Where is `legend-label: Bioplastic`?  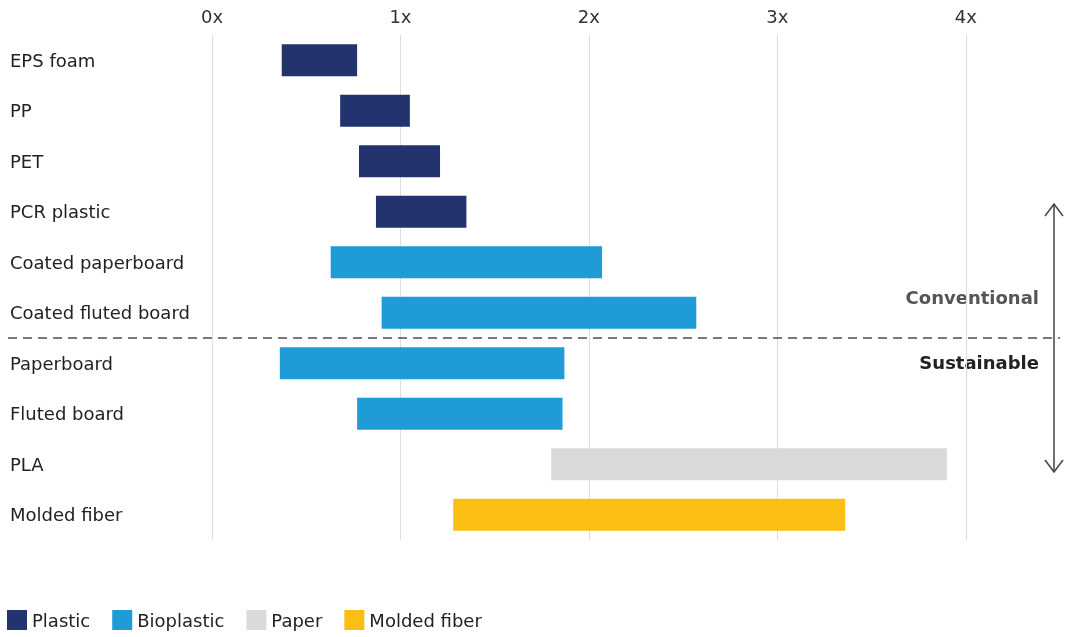 legend-label: Bioplastic is located at coordinates (181, 620).